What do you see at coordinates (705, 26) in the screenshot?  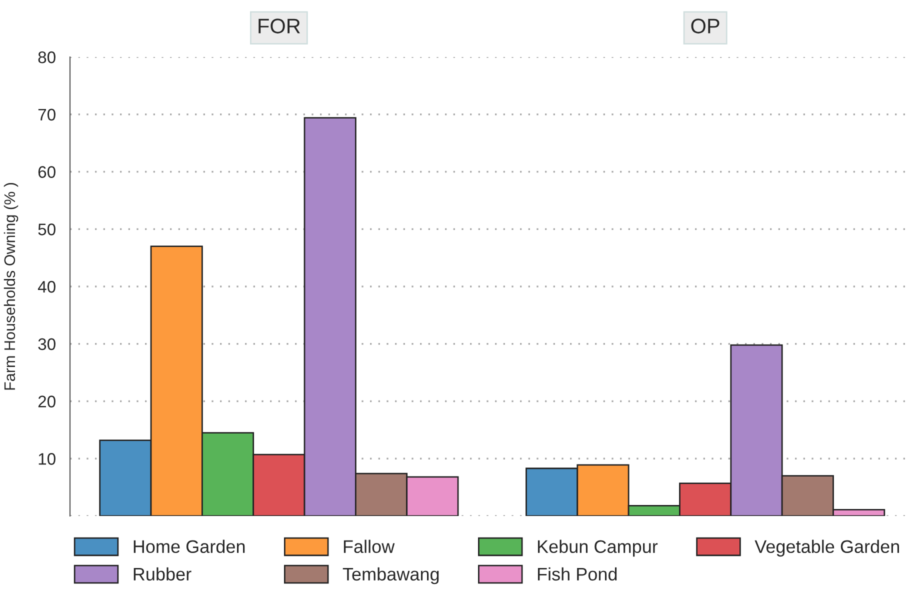 I see `x-tick-label: OP` at bounding box center [705, 26].